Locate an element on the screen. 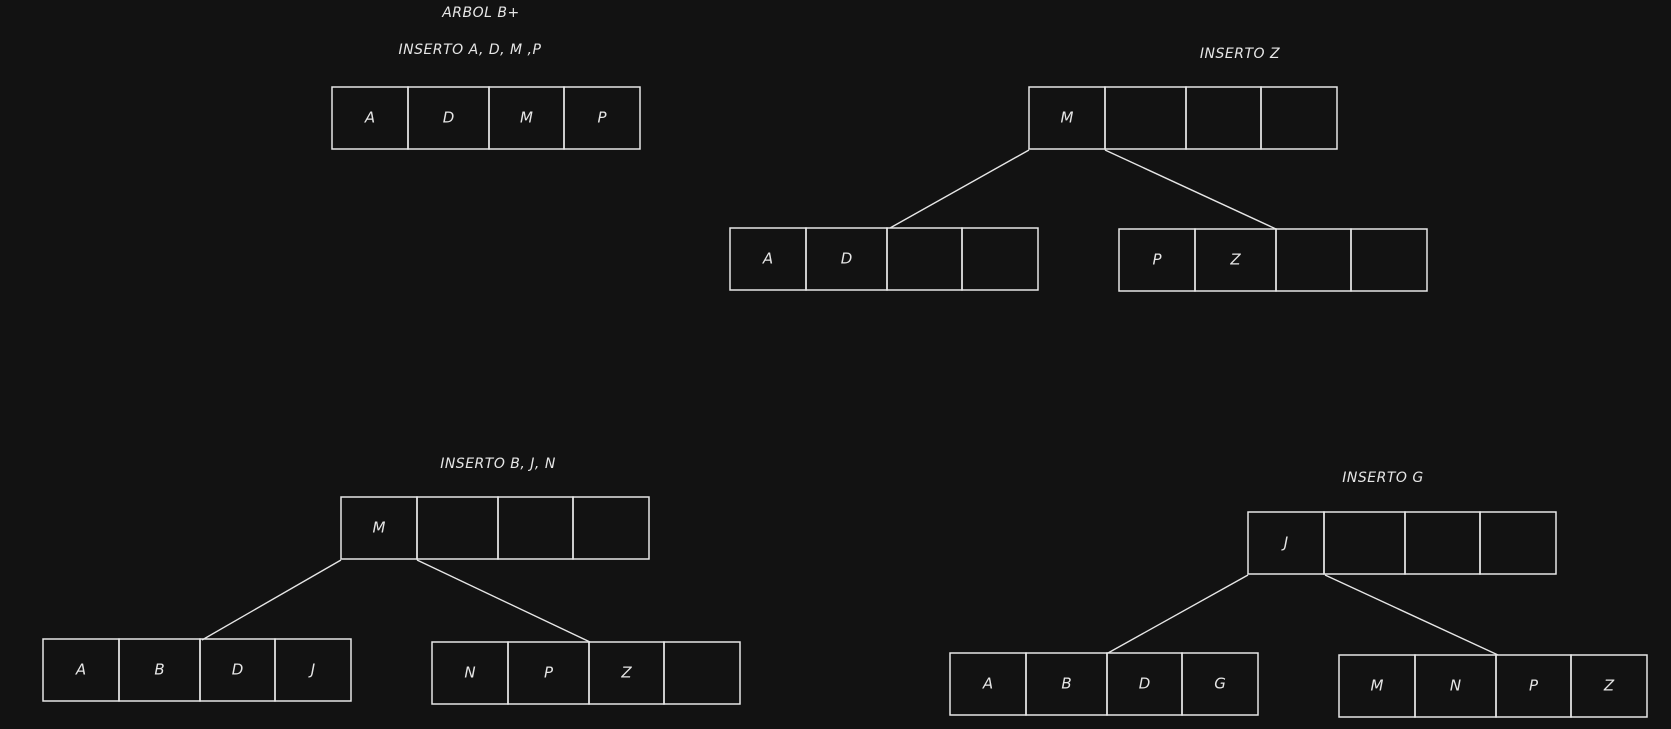 The image size is (1671, 729). step-3-left-node-key-3: D is located at coordinates (238, 670).